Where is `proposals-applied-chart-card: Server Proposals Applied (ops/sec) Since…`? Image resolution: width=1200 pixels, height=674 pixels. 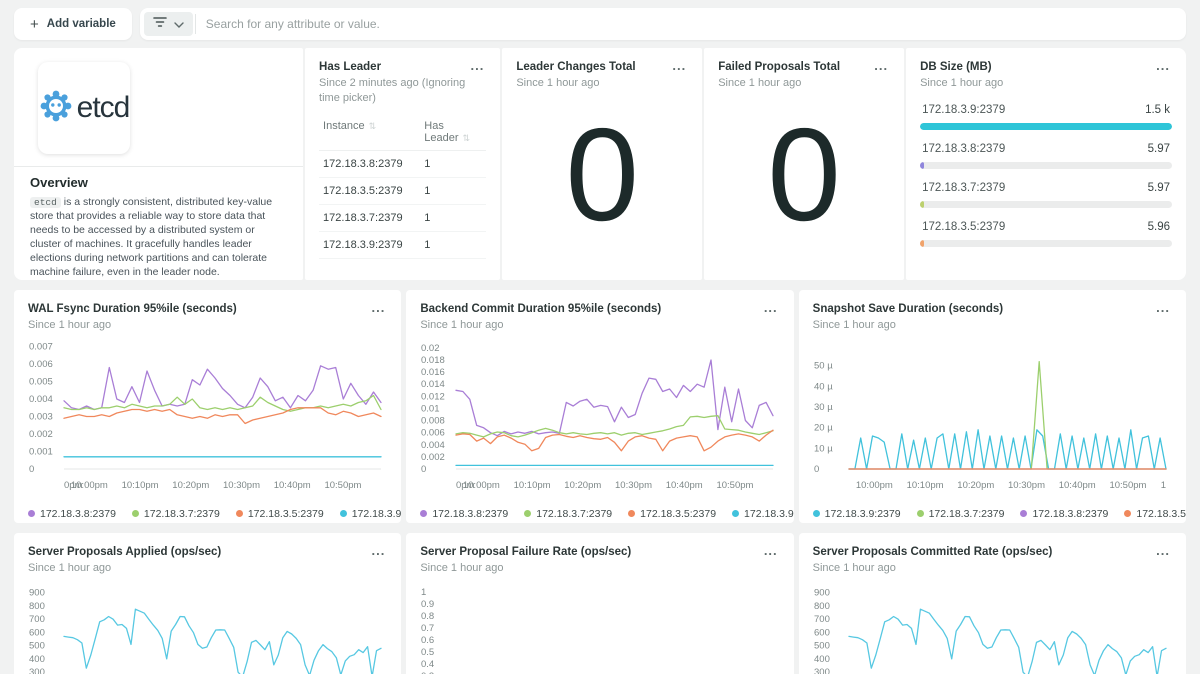 proposals-applied-chart-card: Server Proposals Applied (ops/sec) Since… is located at coordinates (208, 603).